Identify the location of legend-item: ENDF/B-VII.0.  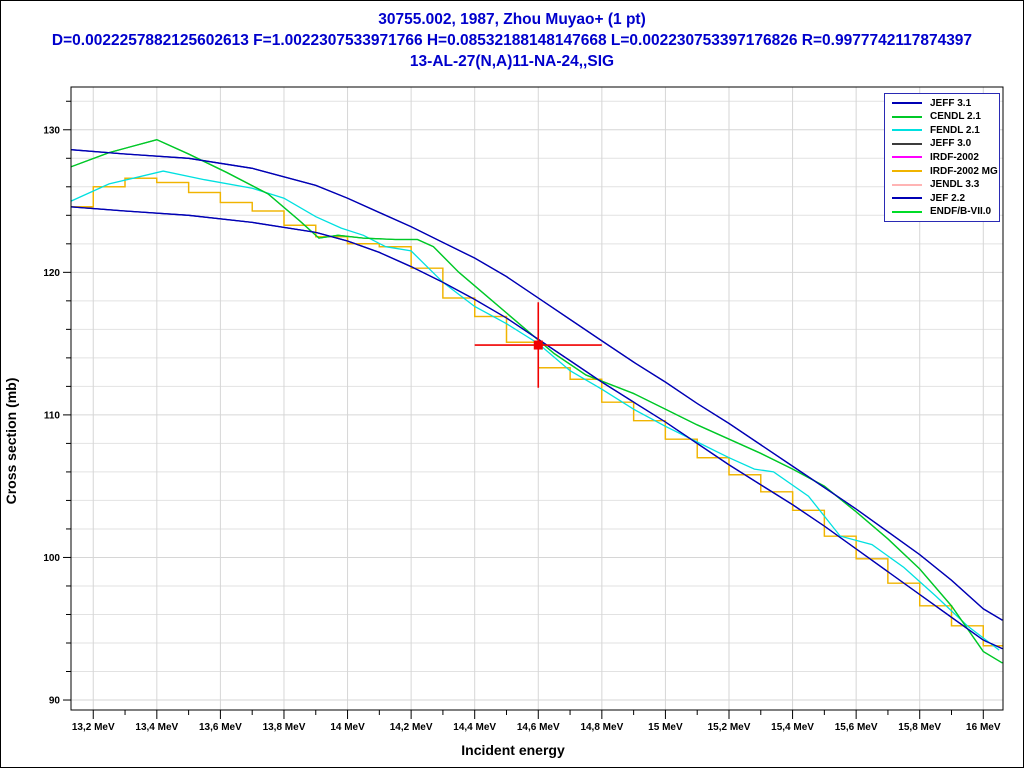
(942, 211).